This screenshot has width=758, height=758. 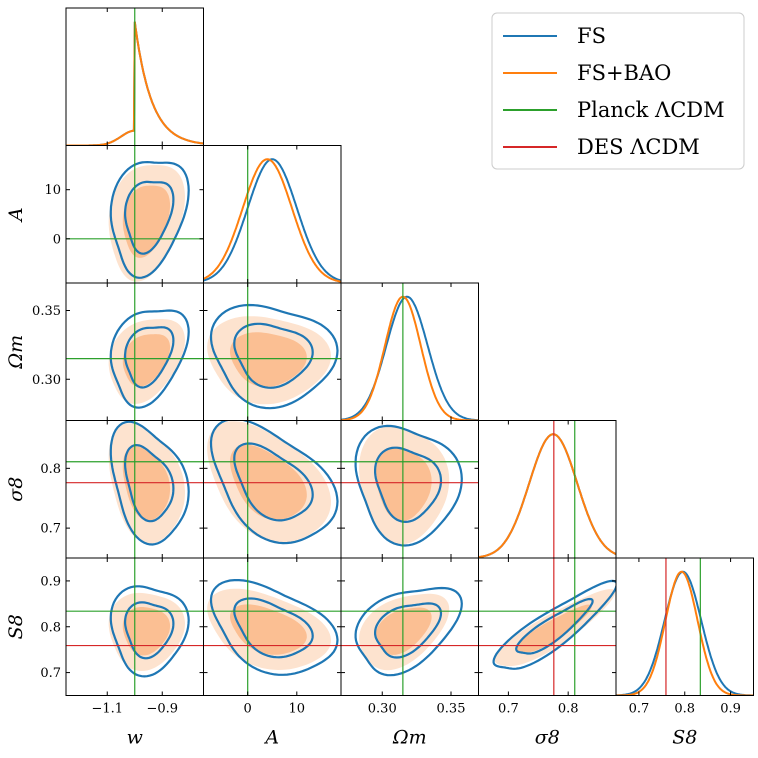 I want to click on legend-entry-label: FS+BAO, so click(x=624, y=73).